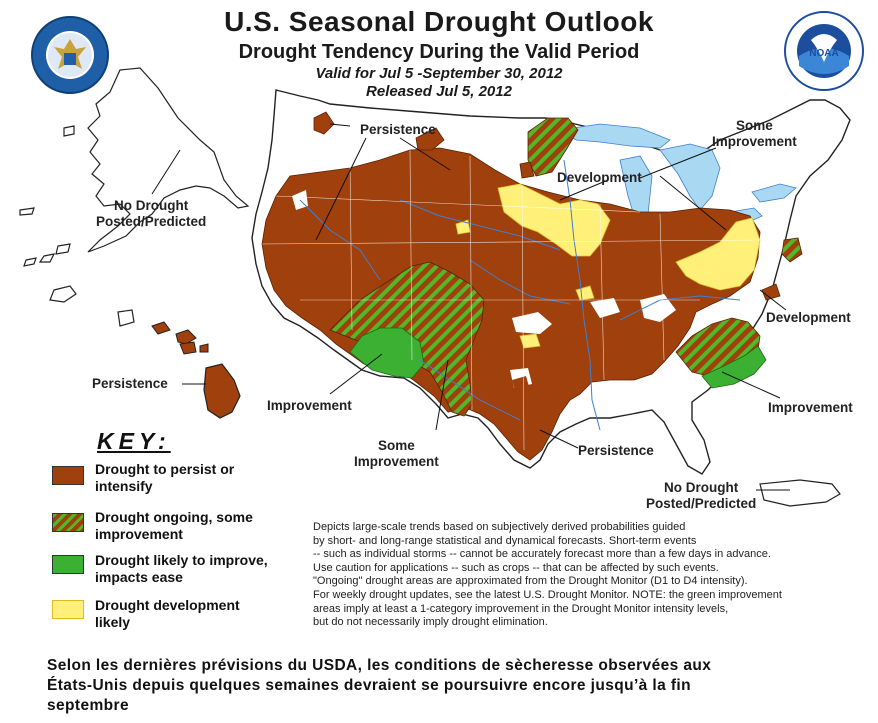 This screenshot has height=723, width=878. Describe the element at coordinates (430, 139) in the screenshot. I see `persist-area-mt` at that location.